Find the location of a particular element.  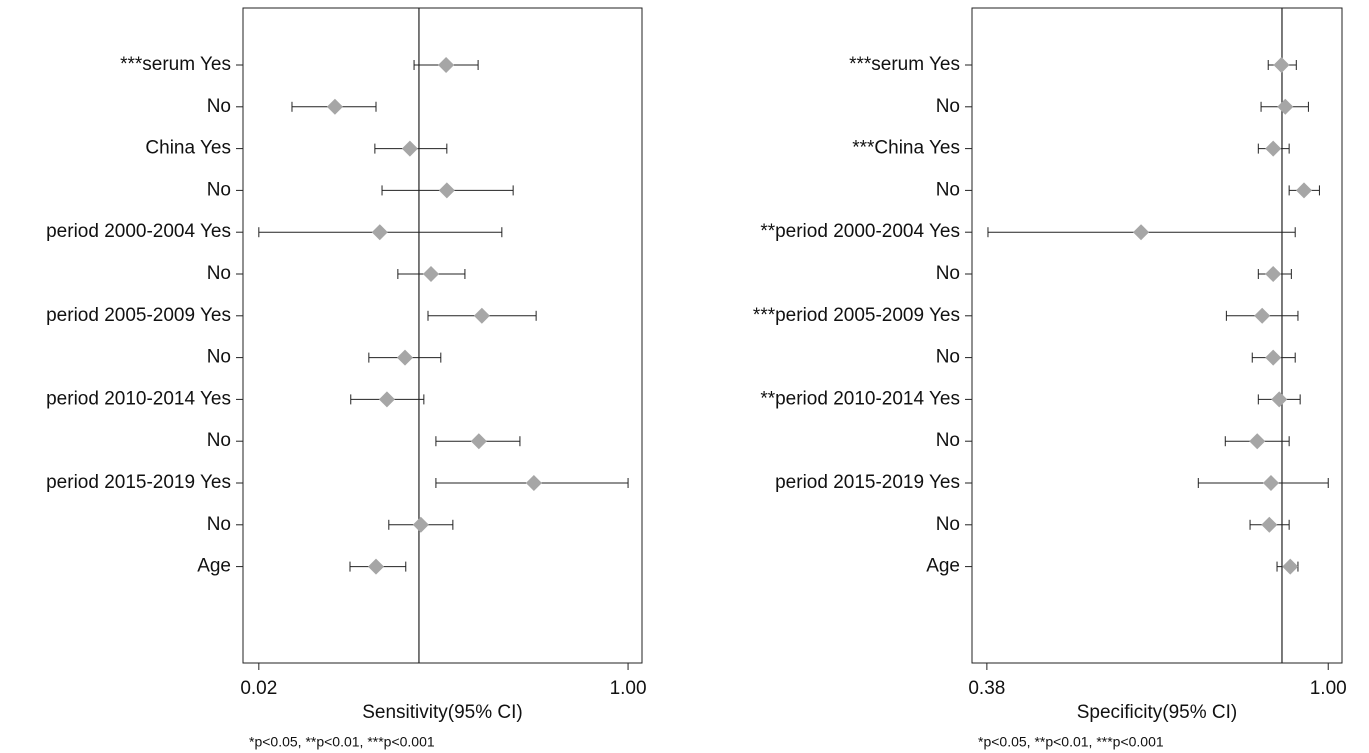

y-tick-label: period 2000-2004 Yes is located at coordinates (138, 231).